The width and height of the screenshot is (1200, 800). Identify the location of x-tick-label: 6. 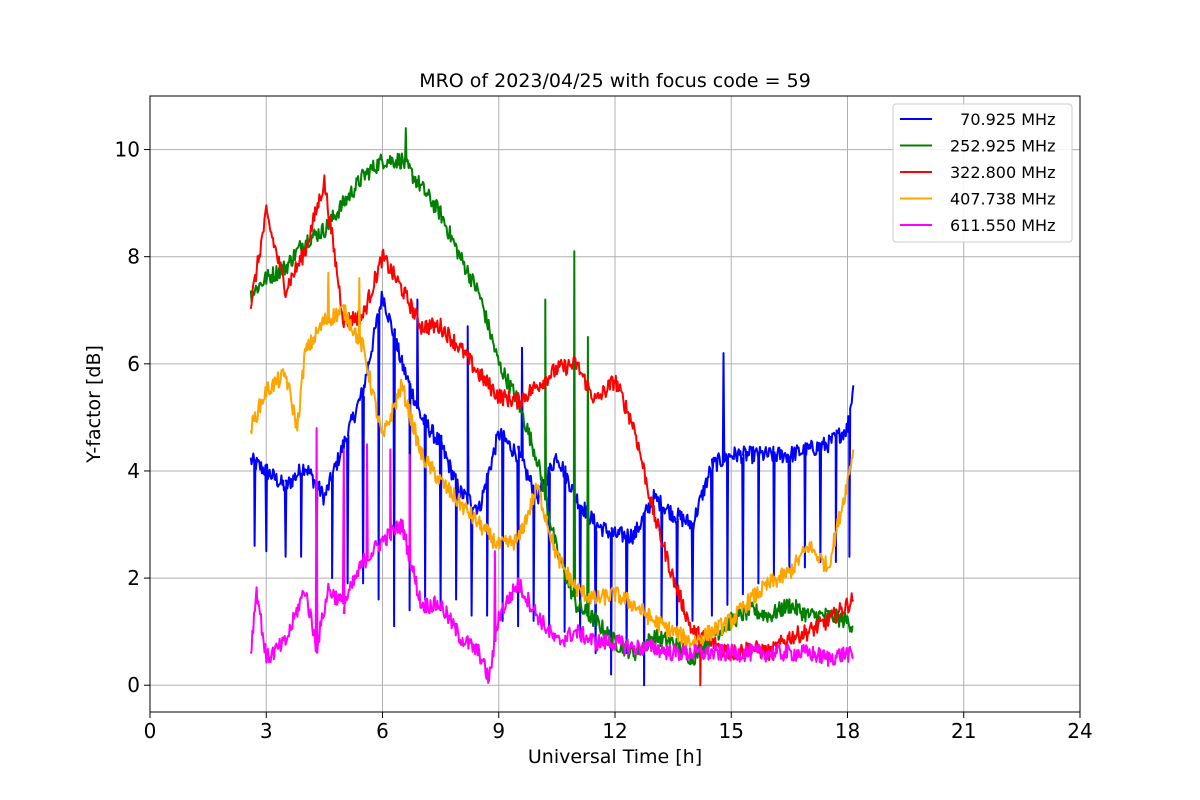
(382, 731).